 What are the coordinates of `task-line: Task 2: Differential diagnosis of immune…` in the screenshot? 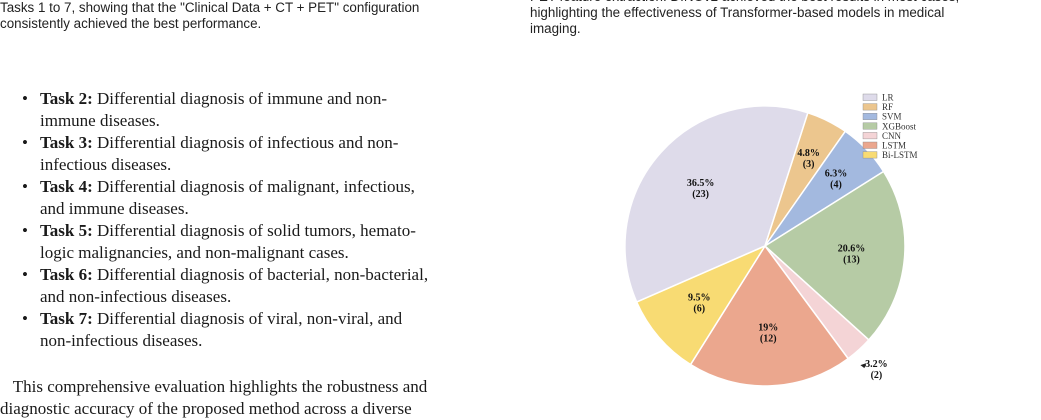 It's located at (284, 99).